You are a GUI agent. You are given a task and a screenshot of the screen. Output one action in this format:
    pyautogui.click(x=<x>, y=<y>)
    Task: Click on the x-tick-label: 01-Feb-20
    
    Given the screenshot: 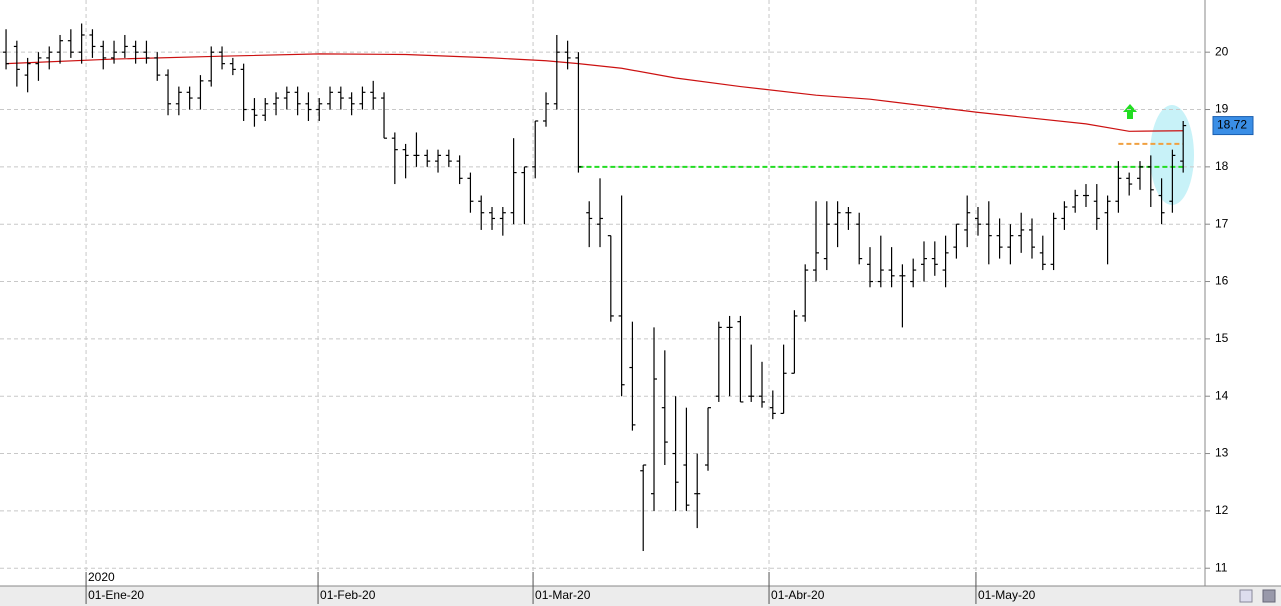 What is the action you would take?
    pyautogui.click(x=348, y=595)
    